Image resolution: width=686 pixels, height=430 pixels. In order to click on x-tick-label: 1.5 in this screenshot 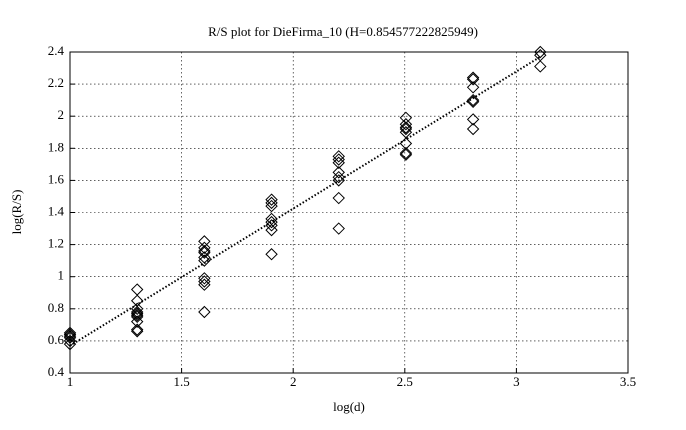, I will do `click(181, 381)`.